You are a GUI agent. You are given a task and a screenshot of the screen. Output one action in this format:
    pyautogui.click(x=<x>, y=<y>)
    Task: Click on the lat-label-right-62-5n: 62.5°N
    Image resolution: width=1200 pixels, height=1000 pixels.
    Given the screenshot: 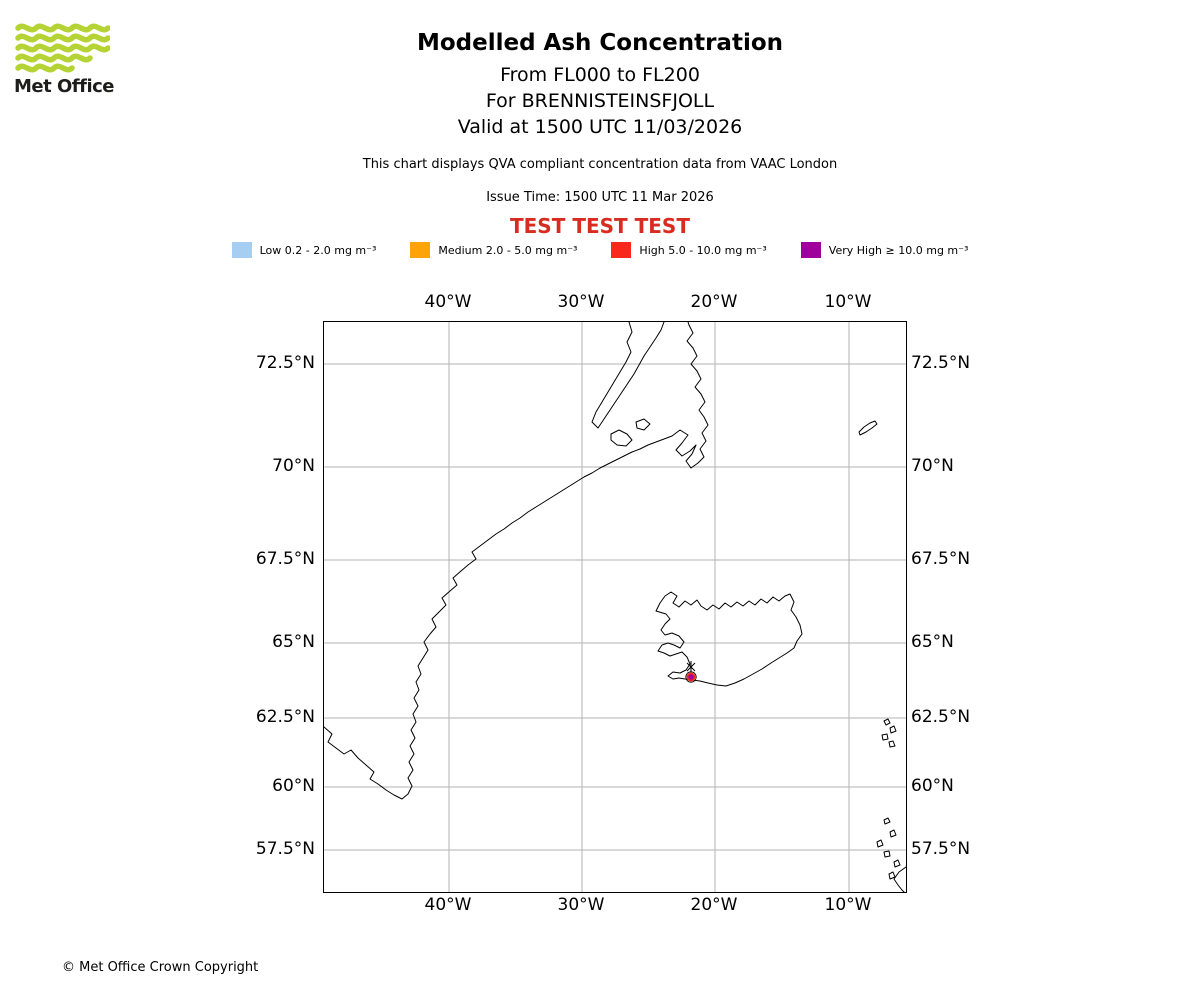 What is the action you would take?
    pyautogui.click(x=941, y=717)
    